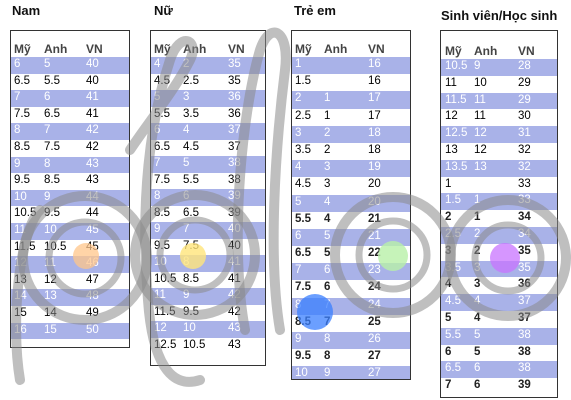 This screenshot has width=571, height=400. I want to click on table-row: 5 3 36, so click(208, 98).